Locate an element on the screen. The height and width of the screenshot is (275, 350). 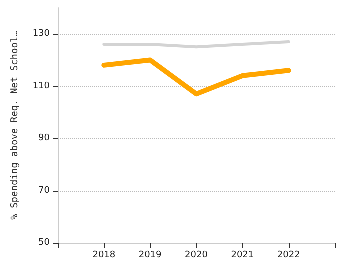
x-tick-label: 2020 is located at coordinates (196, 255).